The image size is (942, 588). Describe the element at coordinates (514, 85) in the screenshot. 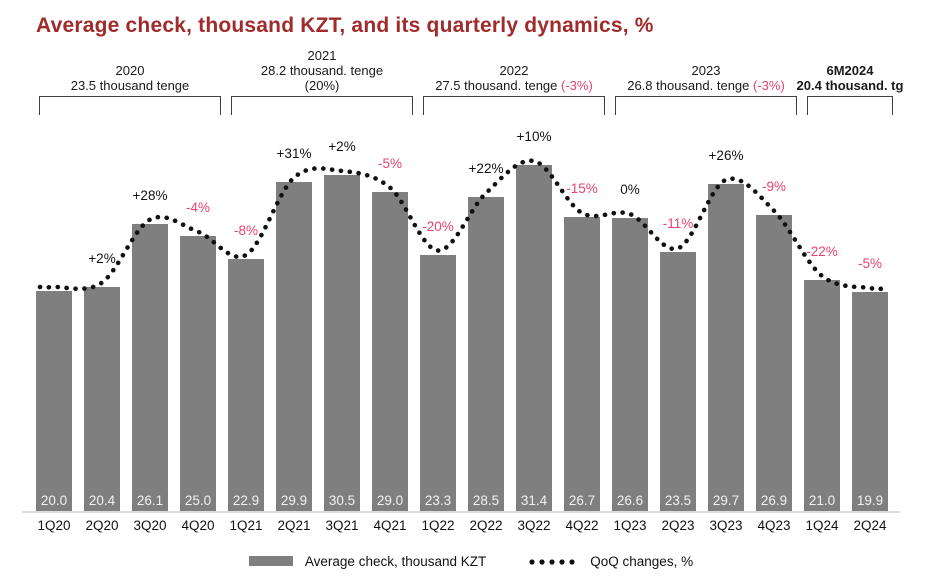

I see `year-value-label: 27.5 thousand. tenge (-3%)` at that location.